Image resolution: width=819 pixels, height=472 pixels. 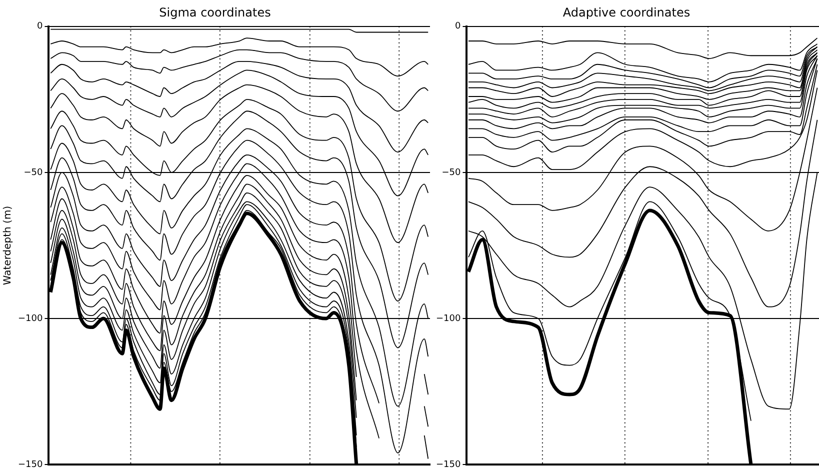 I want to click on chart-title: Sigma coordinates, so click(x=215, y=12).